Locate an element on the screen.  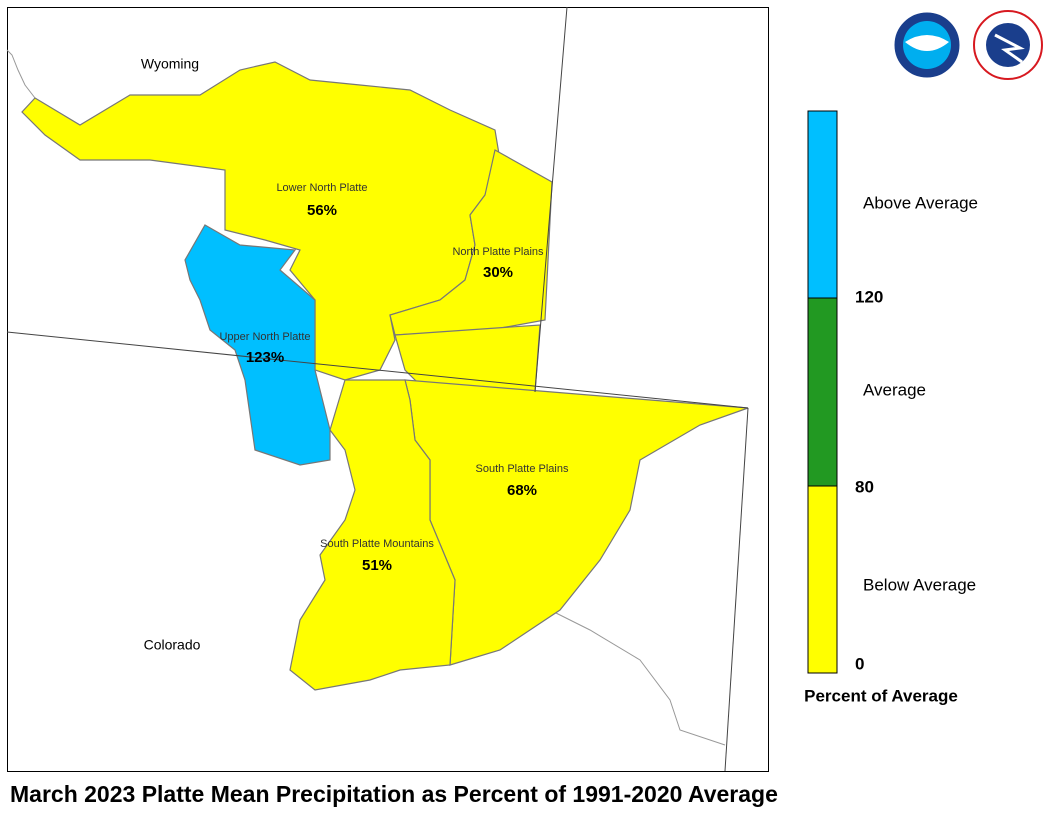
region-value: 56% is located at coordinates (322, 210).